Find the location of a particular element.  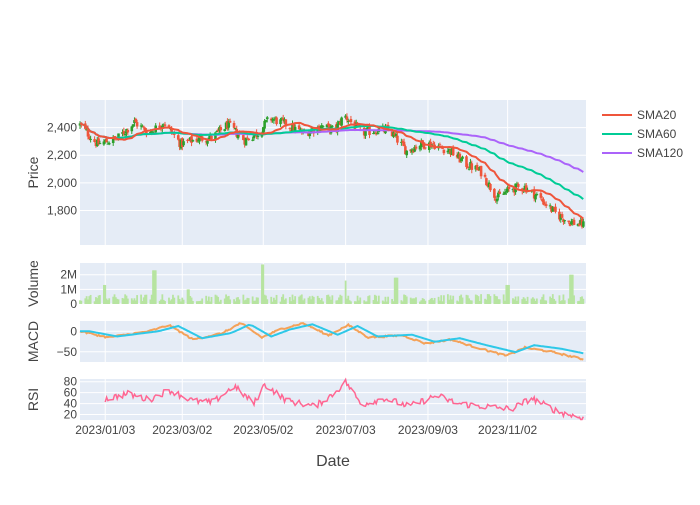

signal-line is located at coordinates (332, 339).